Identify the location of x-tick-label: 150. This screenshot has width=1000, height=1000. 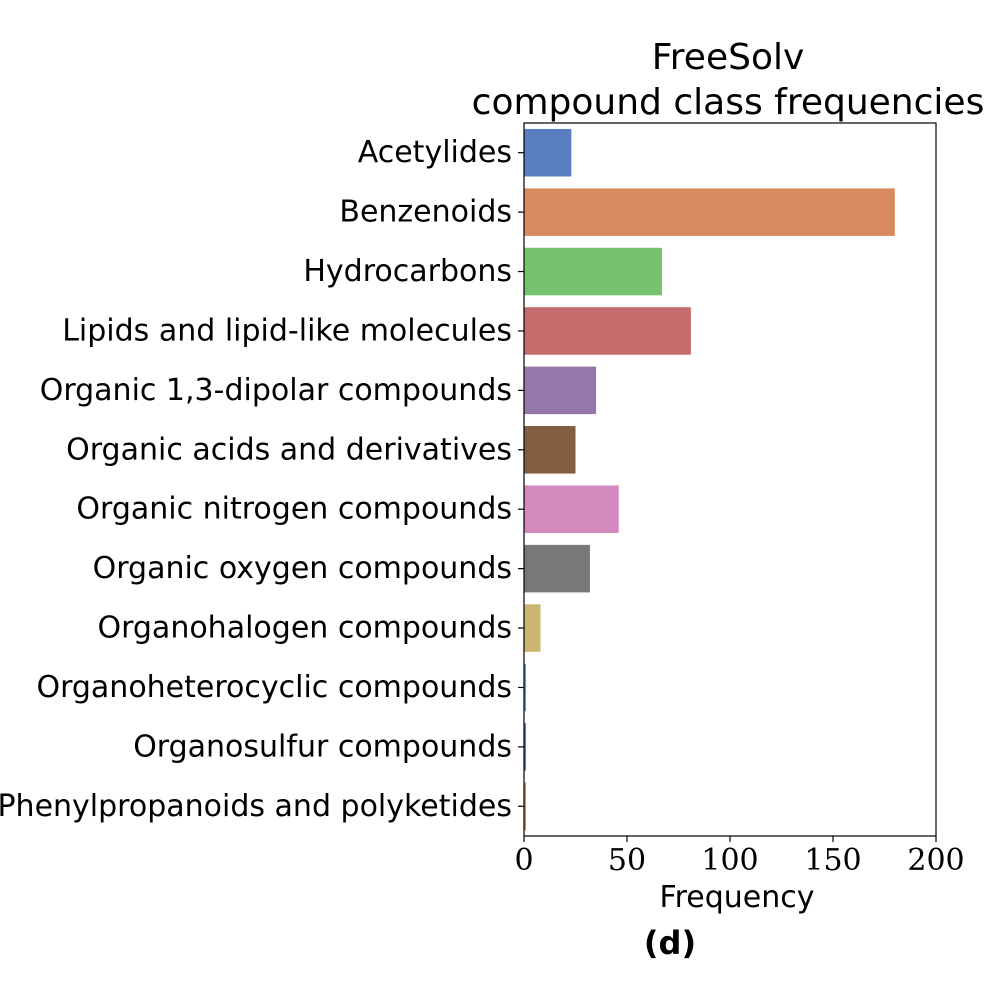
(832, 860).